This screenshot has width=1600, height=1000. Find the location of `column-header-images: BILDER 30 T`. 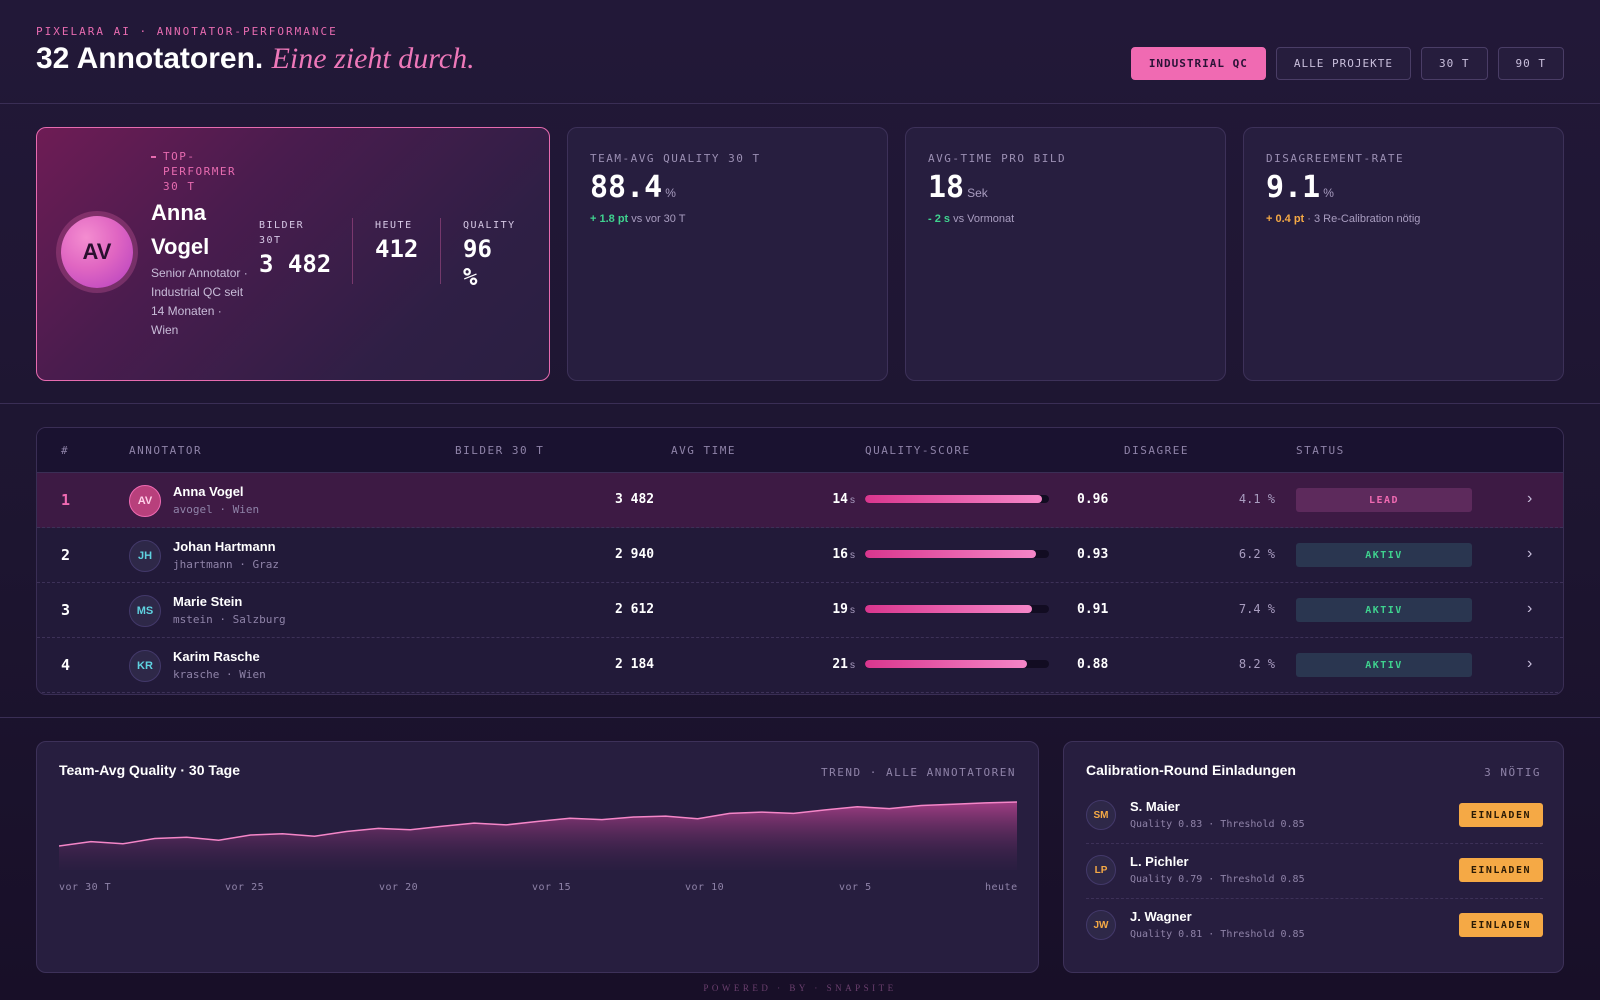

column-header-images: BILDER 30 T is located at coordinates (500, 450).